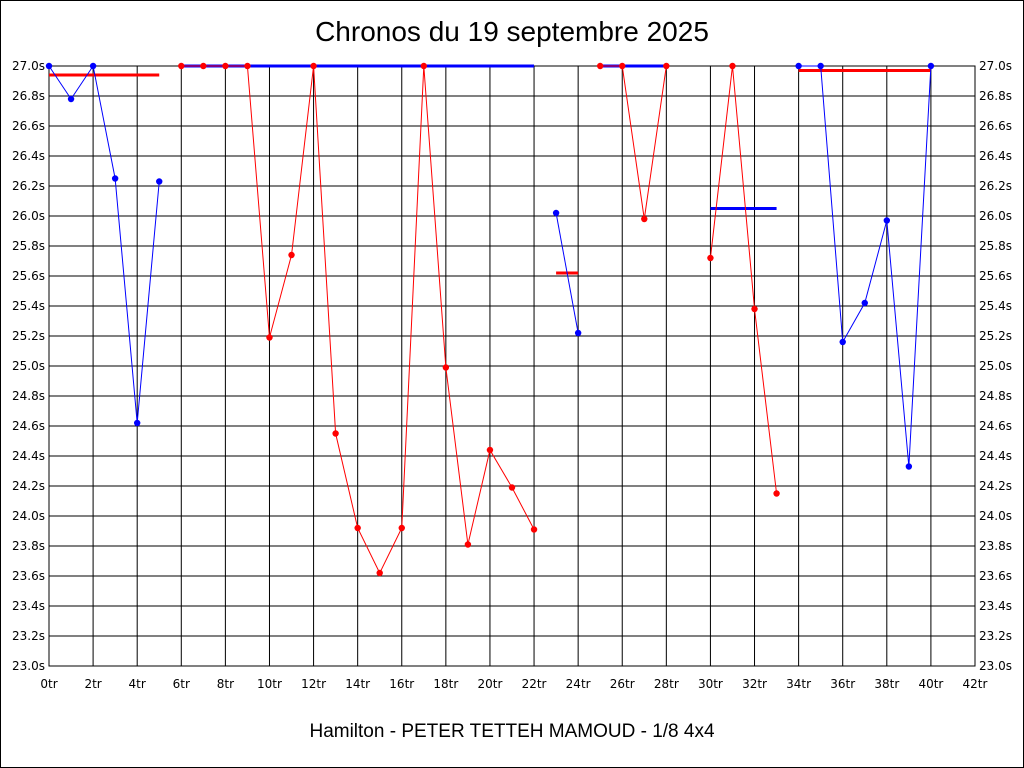  I want to click on y-tick-label-right: 24.2s, so click(995, 486).